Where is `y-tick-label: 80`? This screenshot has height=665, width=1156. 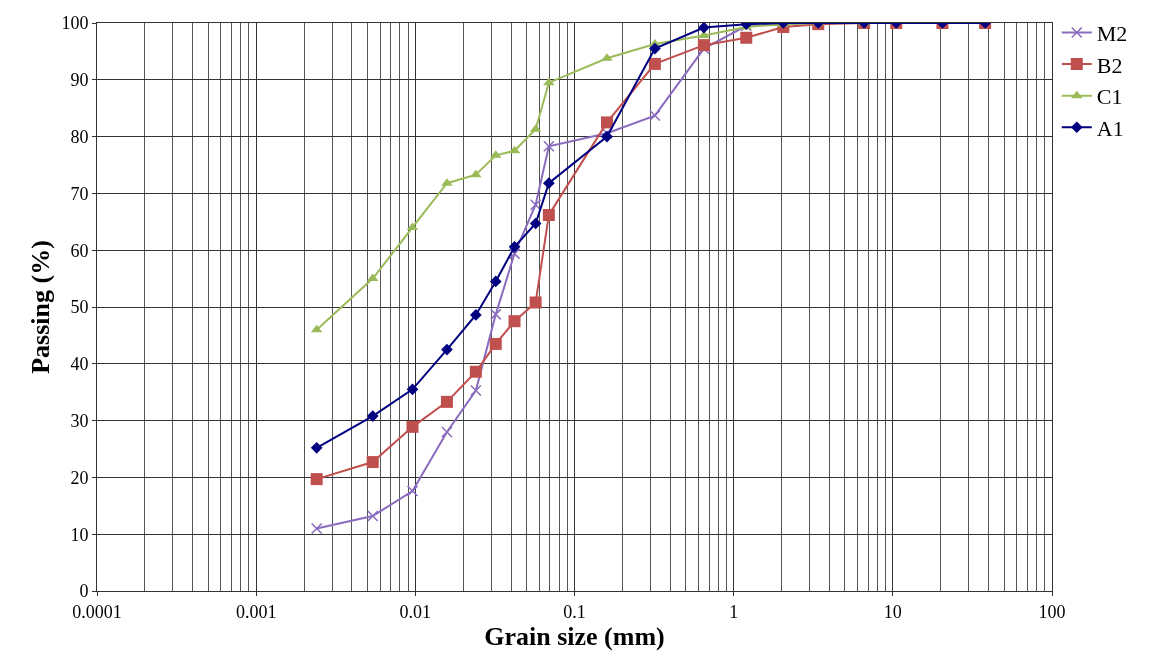
y-tick-label: 80 is located at coordinates (79, 136).